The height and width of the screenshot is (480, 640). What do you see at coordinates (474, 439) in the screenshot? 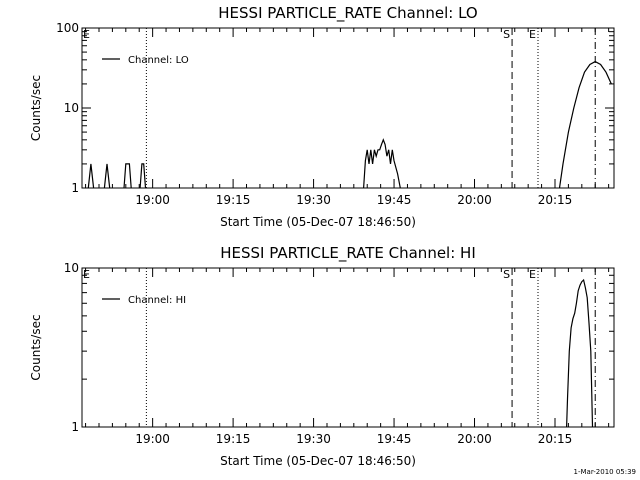
I see `hi-xtick-label: 20:00` at bounding box center [474, 439].